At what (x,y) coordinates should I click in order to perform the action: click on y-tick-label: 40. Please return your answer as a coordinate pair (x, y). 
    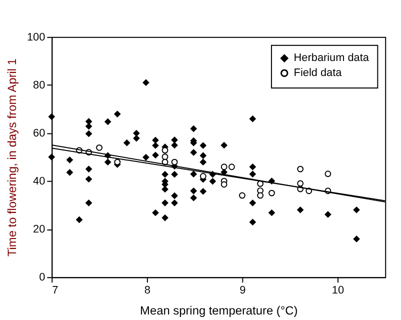
    Looking at the image, I should click on (39, 182).